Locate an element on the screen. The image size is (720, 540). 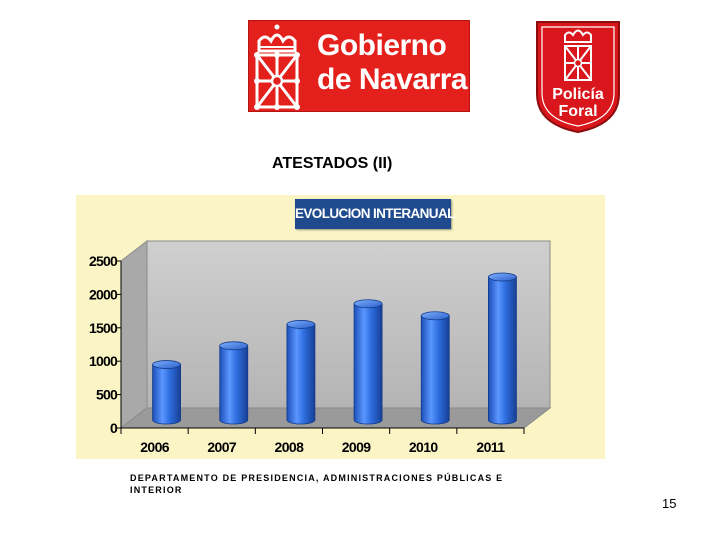
gobierno-logo-line-1: Gobierno is located at coordinates (382, 45).